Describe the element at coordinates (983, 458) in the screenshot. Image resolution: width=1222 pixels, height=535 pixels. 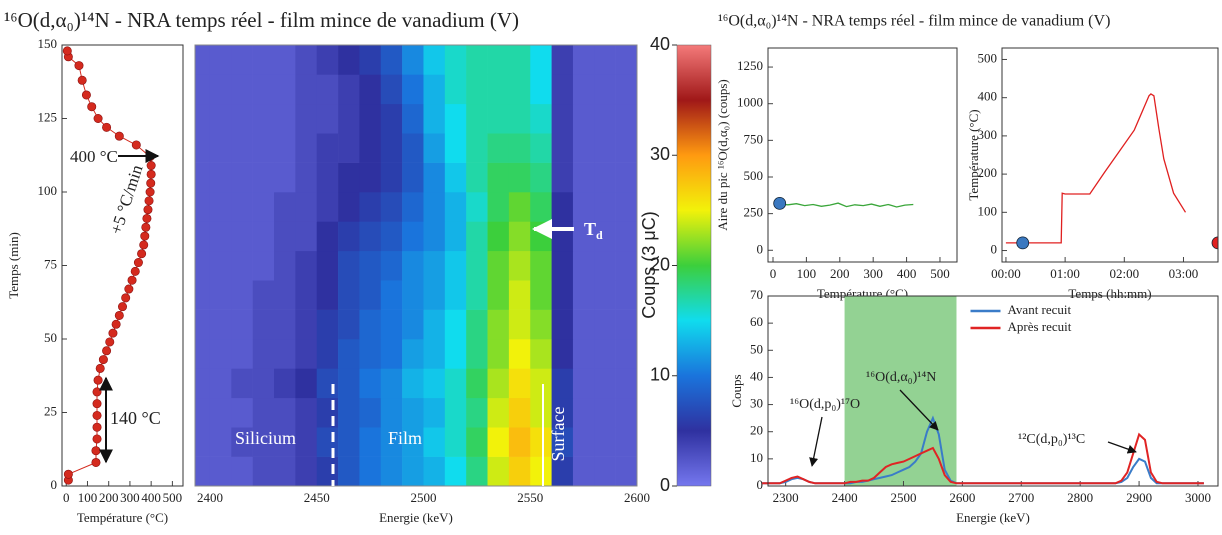
I see `data-line` at that location.